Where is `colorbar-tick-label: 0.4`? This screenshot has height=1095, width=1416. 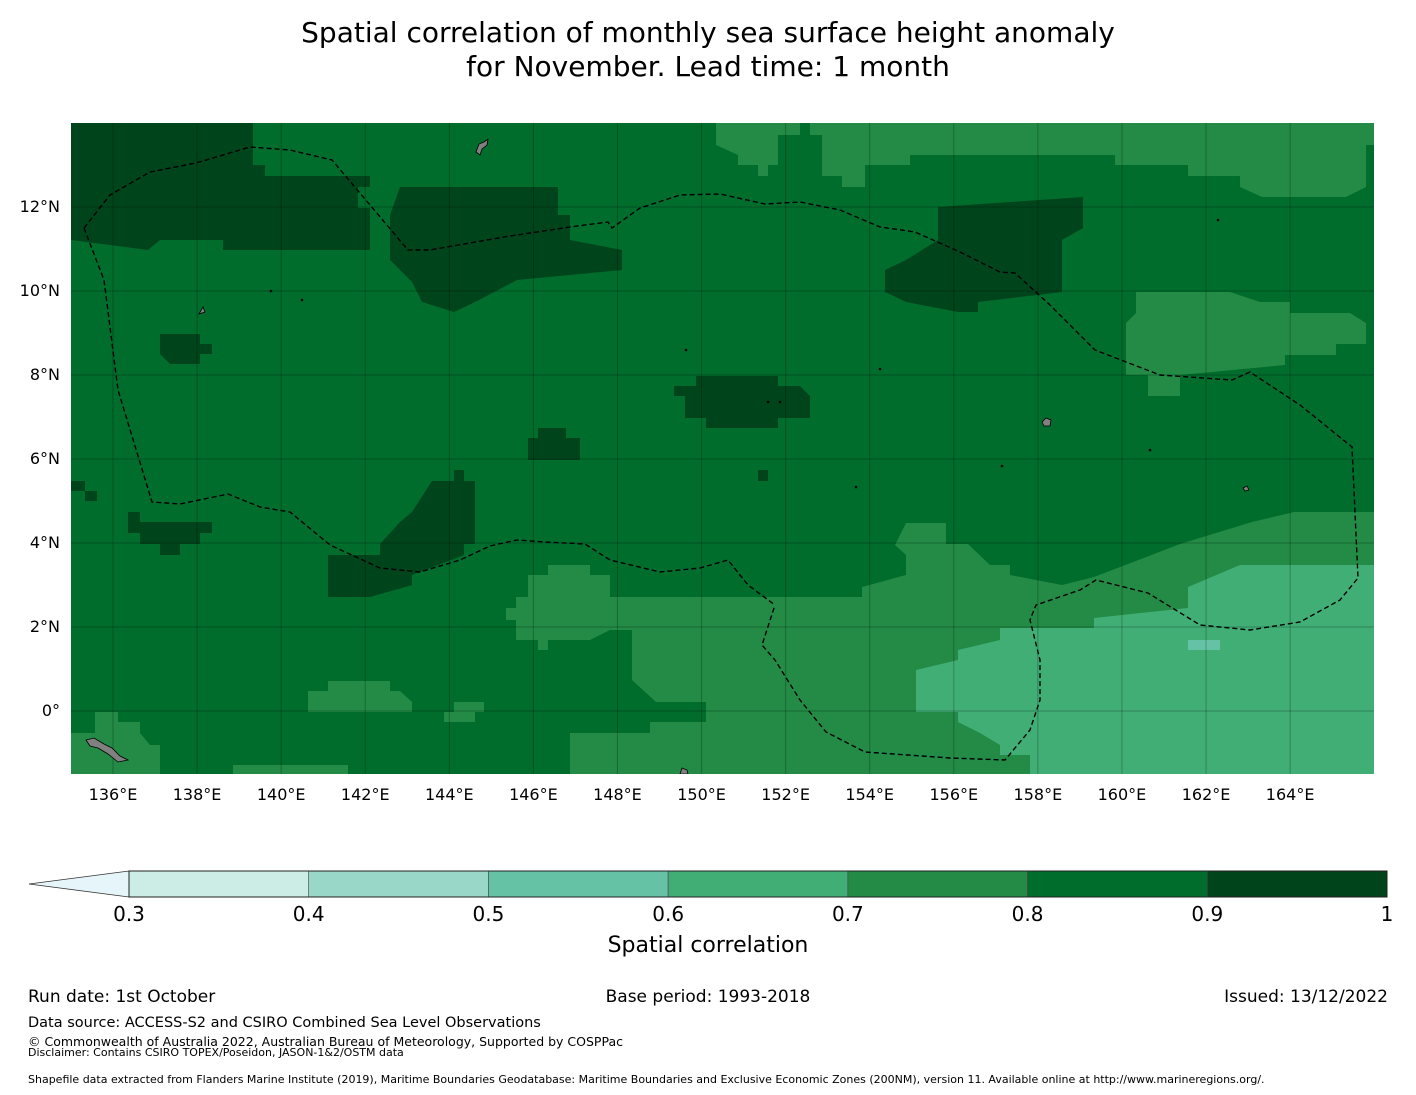 colorbar-tick-label: 0.4 is located at coordinates (308, 914).